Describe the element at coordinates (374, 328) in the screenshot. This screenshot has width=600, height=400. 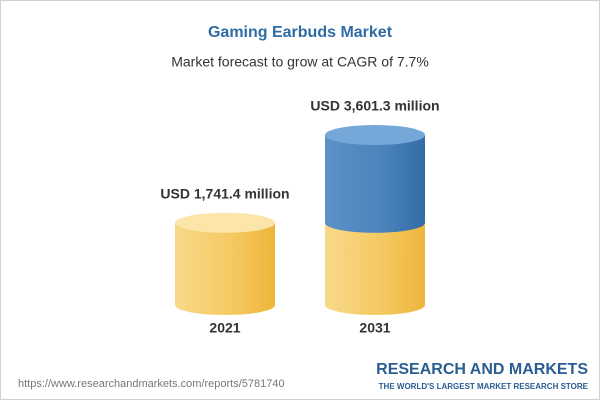
I see `x-tick-label: 2031` at that location.